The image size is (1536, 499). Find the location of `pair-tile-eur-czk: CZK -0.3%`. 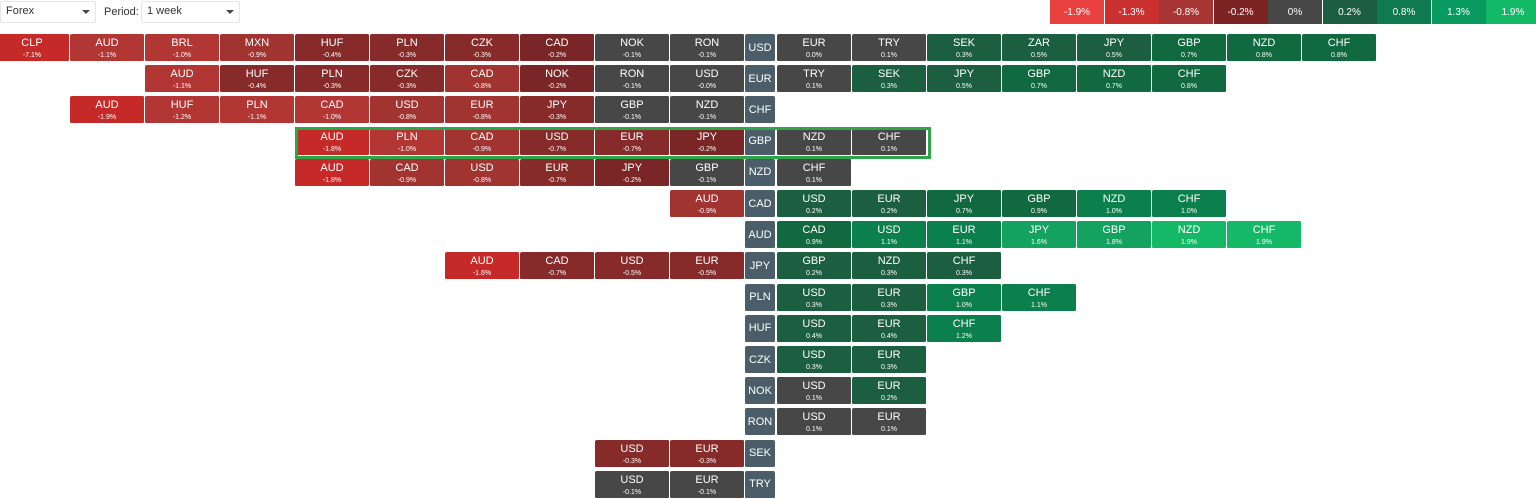

pair-tile-eur-czk: CZK -0.3% is located at coordinates (407, 79).